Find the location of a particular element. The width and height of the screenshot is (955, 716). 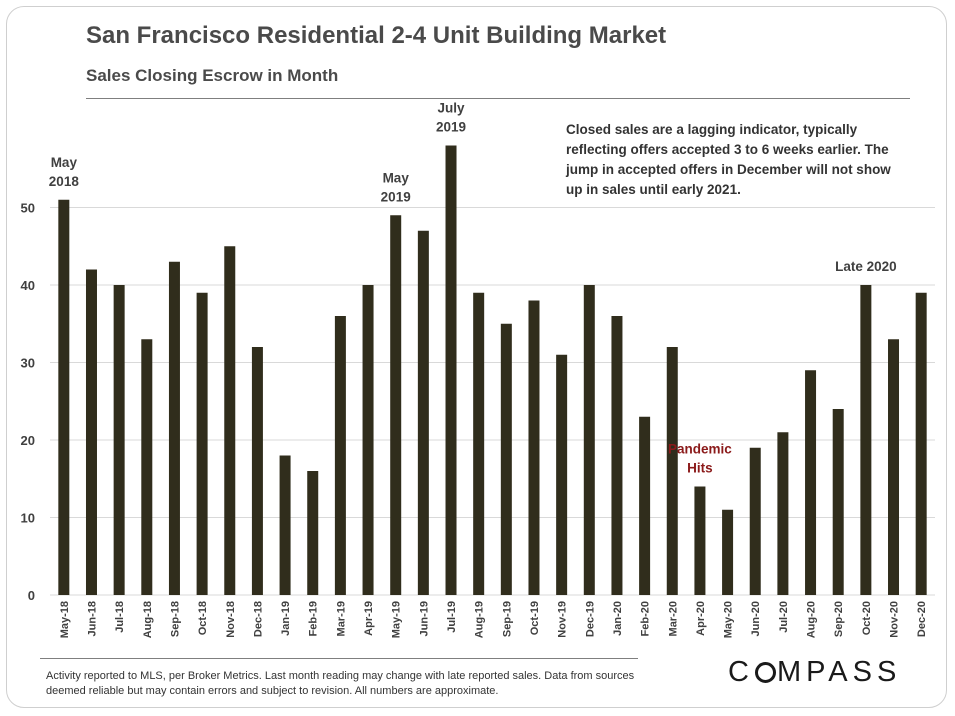

x-tick-label: Jul-19 is located at coordinates (452, 617).